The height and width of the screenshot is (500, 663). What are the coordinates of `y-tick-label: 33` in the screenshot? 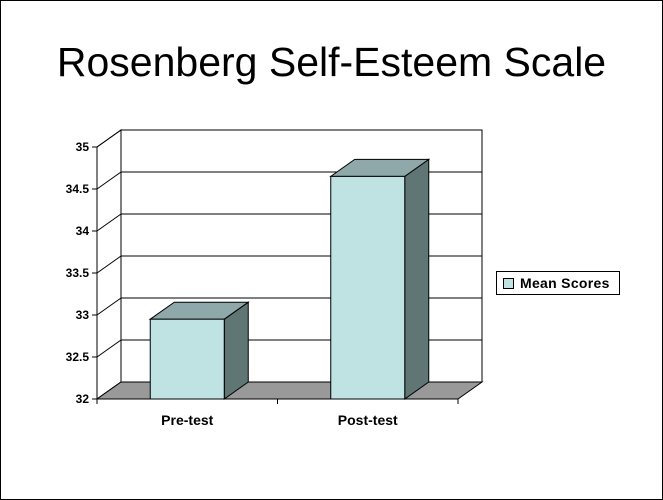 It's located at (83, 315).